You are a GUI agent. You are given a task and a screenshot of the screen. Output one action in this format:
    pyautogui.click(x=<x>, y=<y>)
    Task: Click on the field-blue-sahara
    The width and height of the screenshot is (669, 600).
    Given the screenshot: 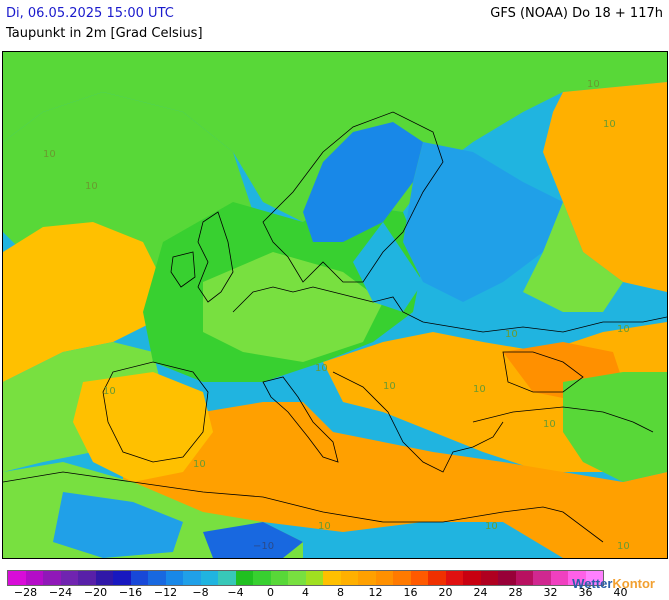 What is the action you would take?
    pyautogui.click(x=253, y=540)
    